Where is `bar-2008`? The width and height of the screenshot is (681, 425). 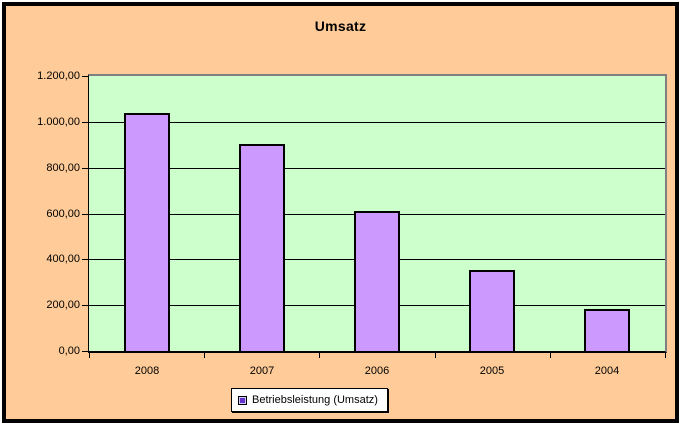
bar-2008 is located at coordinates (147, 232).